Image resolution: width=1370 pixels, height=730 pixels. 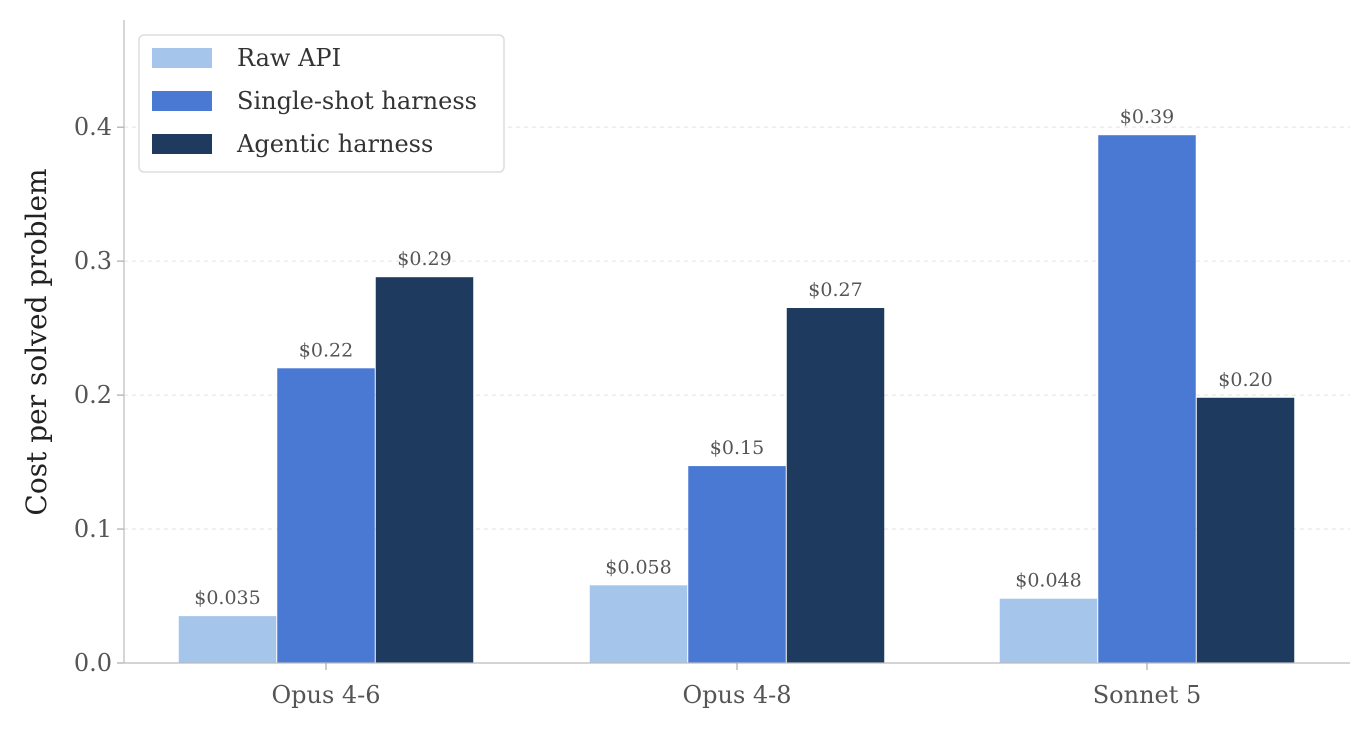 I want to click on y-tick-label: 0.4, so click(x=93, y=127).